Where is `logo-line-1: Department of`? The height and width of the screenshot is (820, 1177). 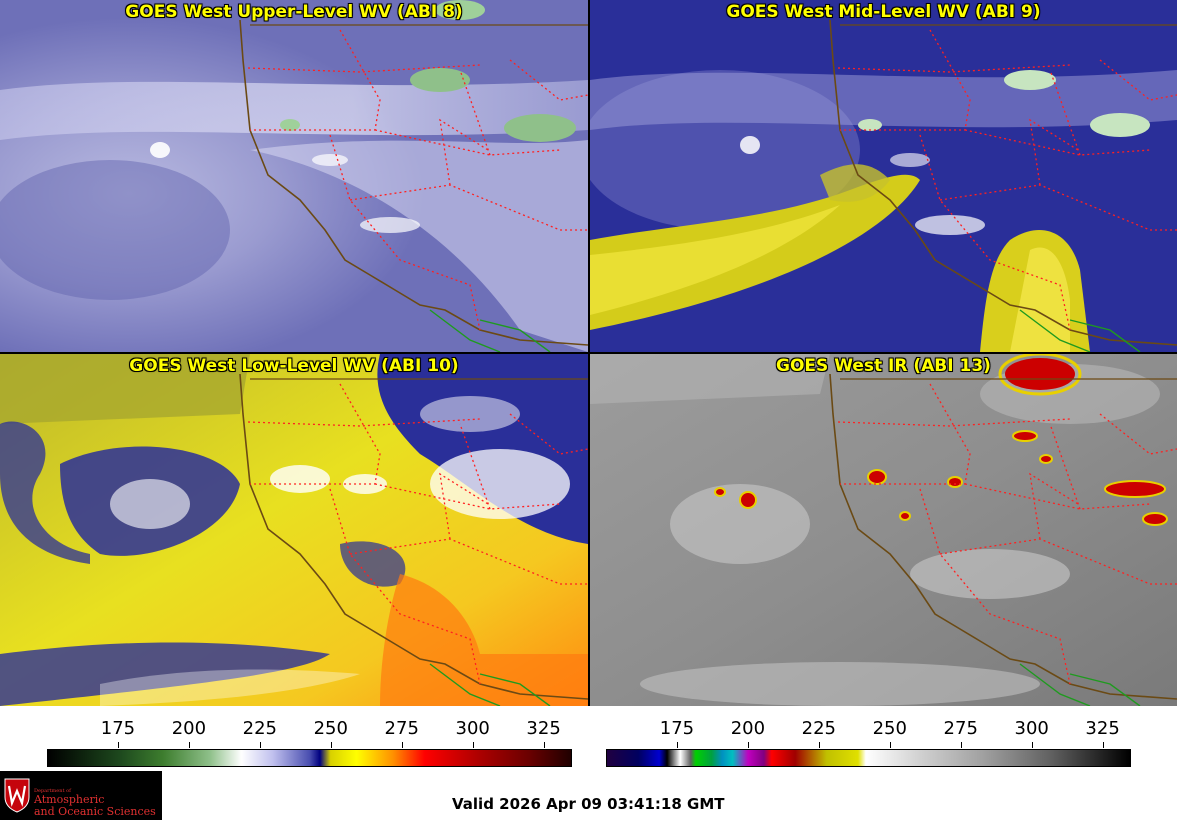
logo-line-1: Department of is located at coordinates (52, 791).